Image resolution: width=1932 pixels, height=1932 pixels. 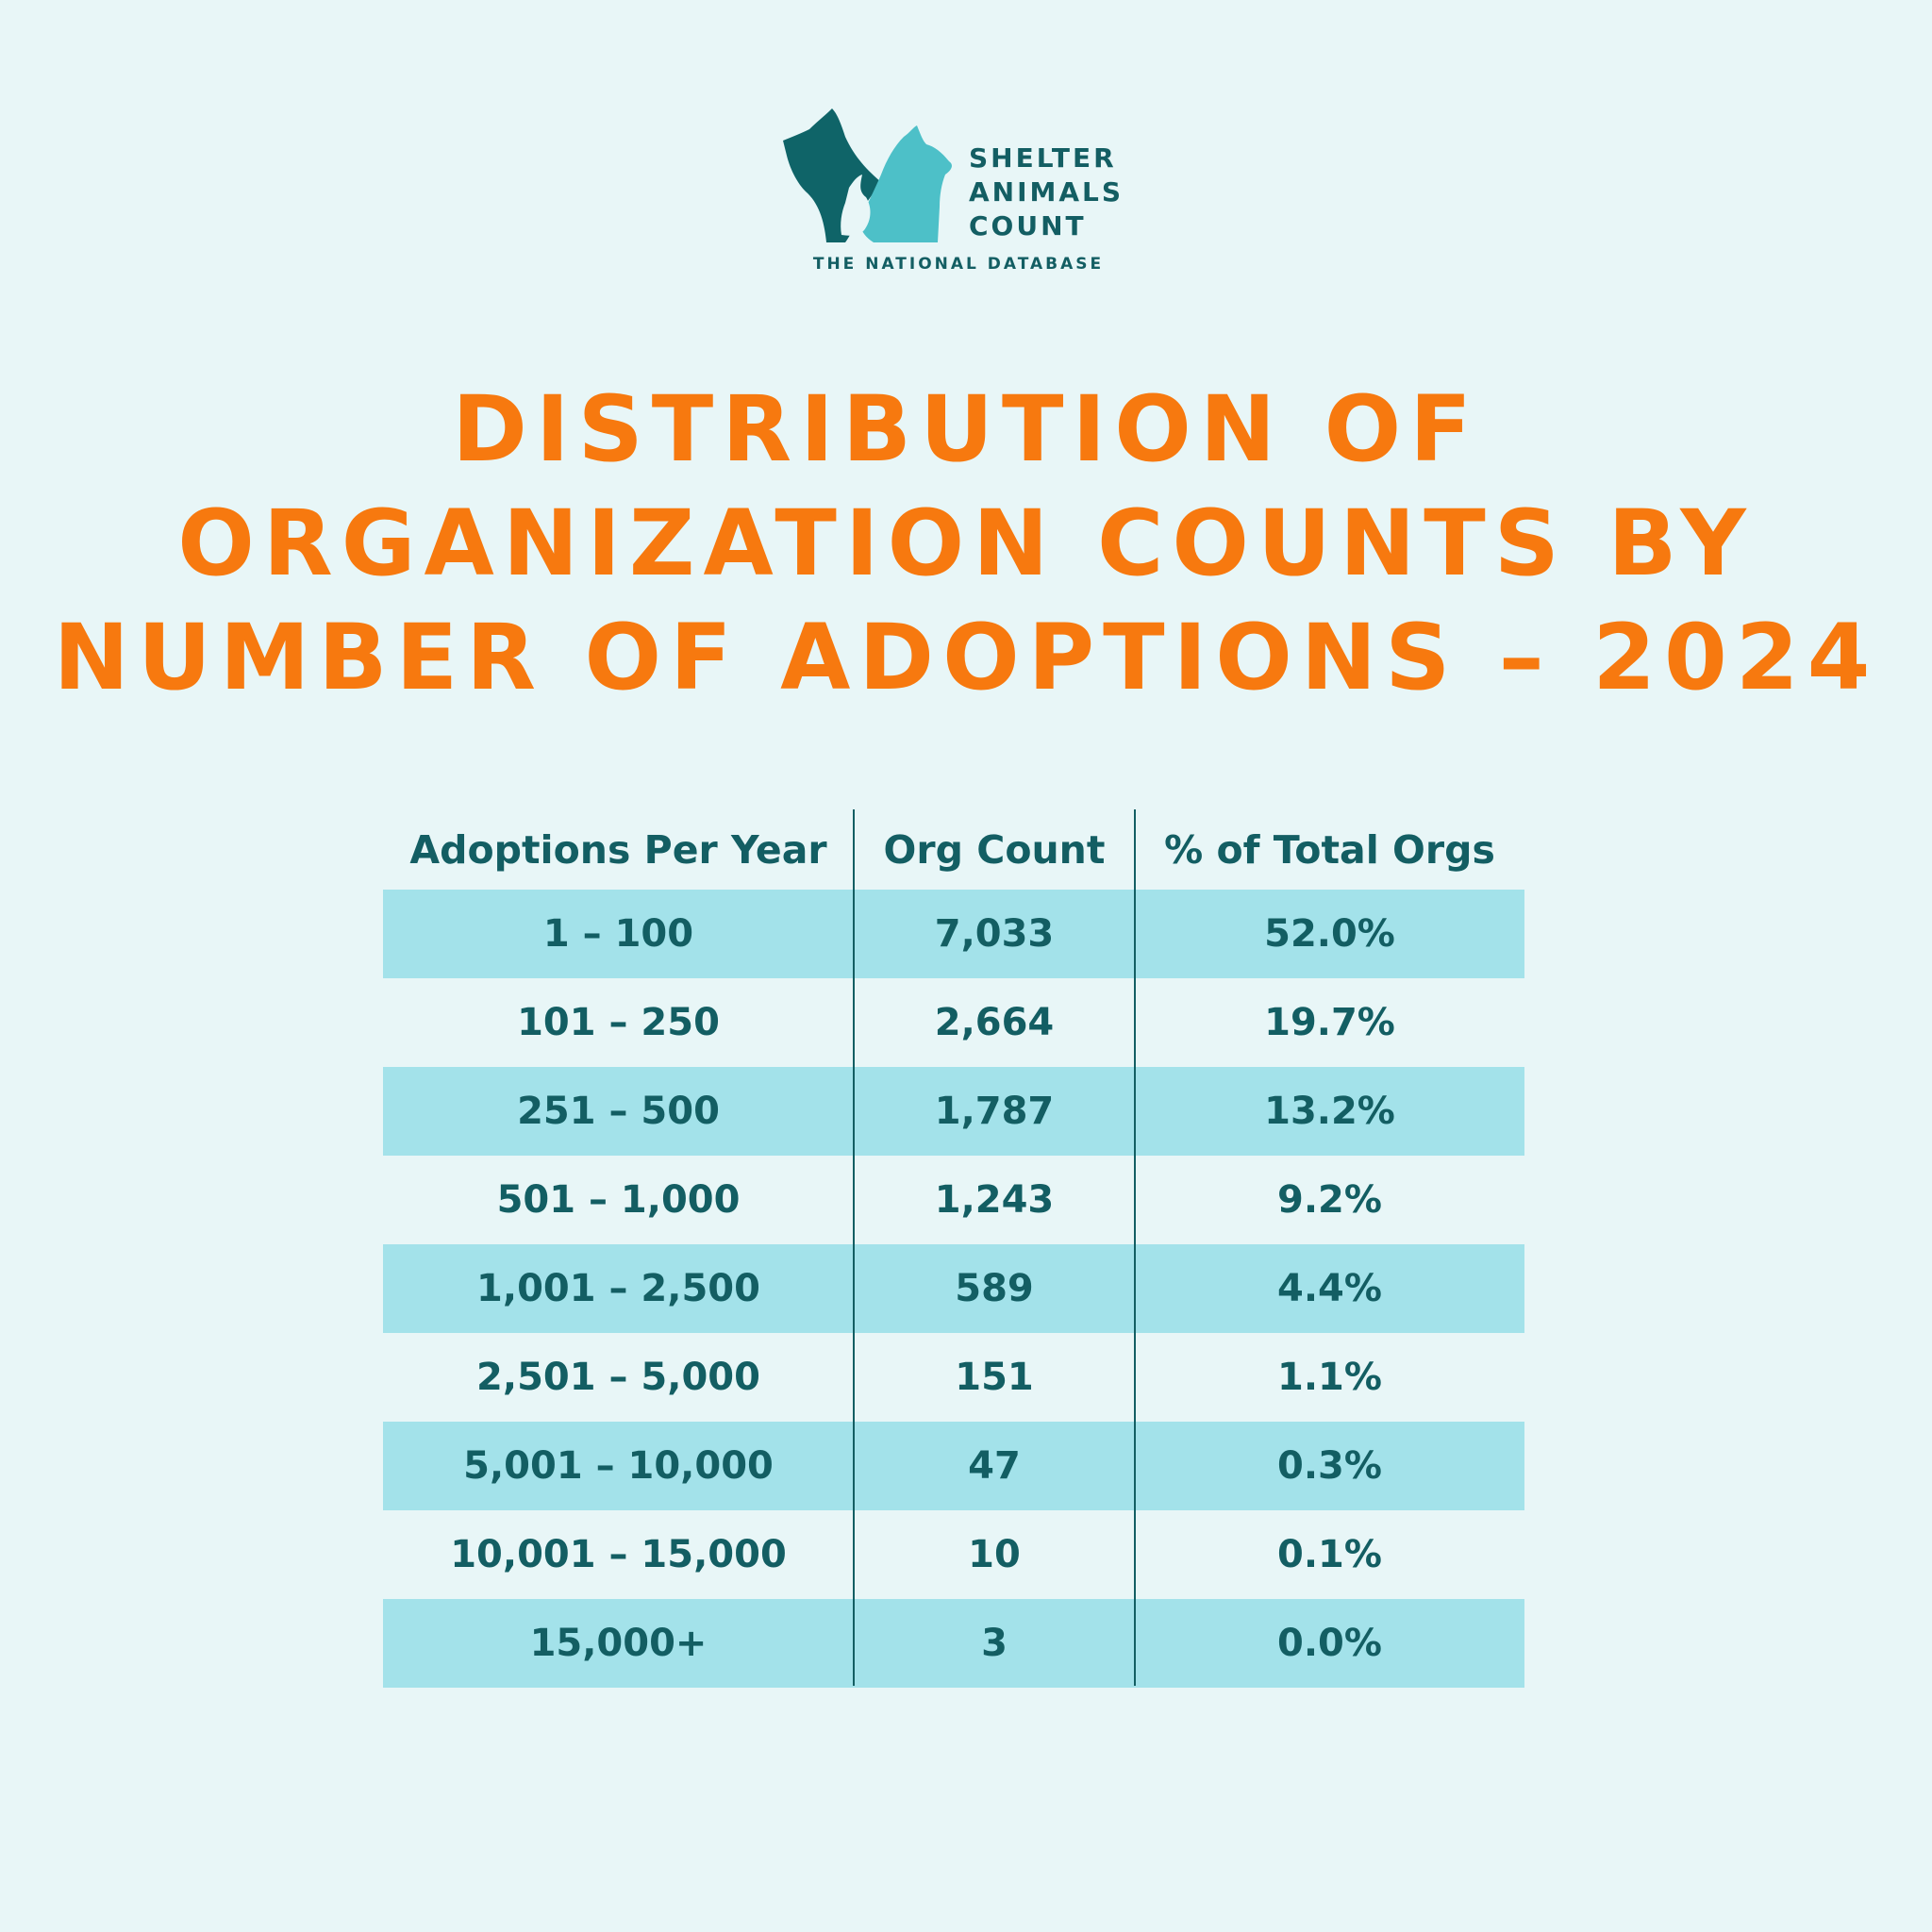 What do you see at coordinates (994, 1111) in the screenshot?
I see `count-cell: 1,787` at bounding box center [994, 1111].